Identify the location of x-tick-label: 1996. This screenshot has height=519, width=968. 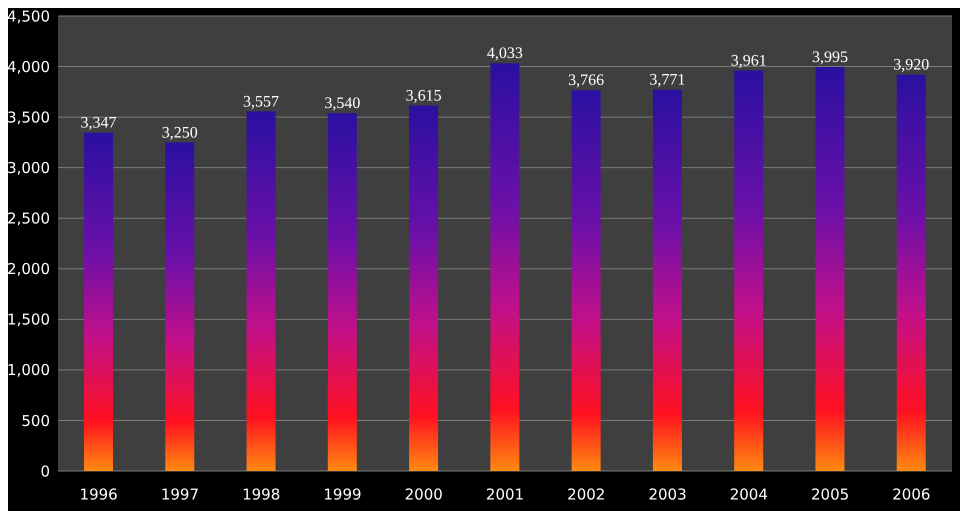
(99, 495).